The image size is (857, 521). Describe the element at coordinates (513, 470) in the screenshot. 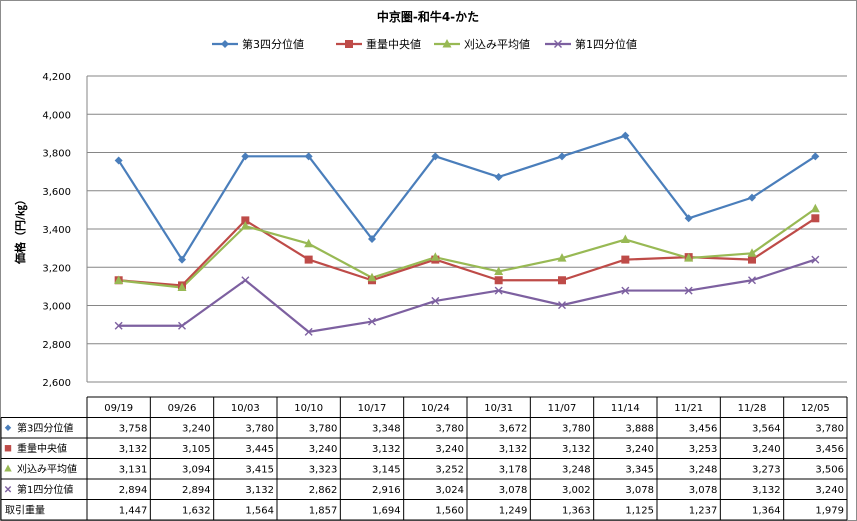

I see `table-cell: 3,178` at that location.